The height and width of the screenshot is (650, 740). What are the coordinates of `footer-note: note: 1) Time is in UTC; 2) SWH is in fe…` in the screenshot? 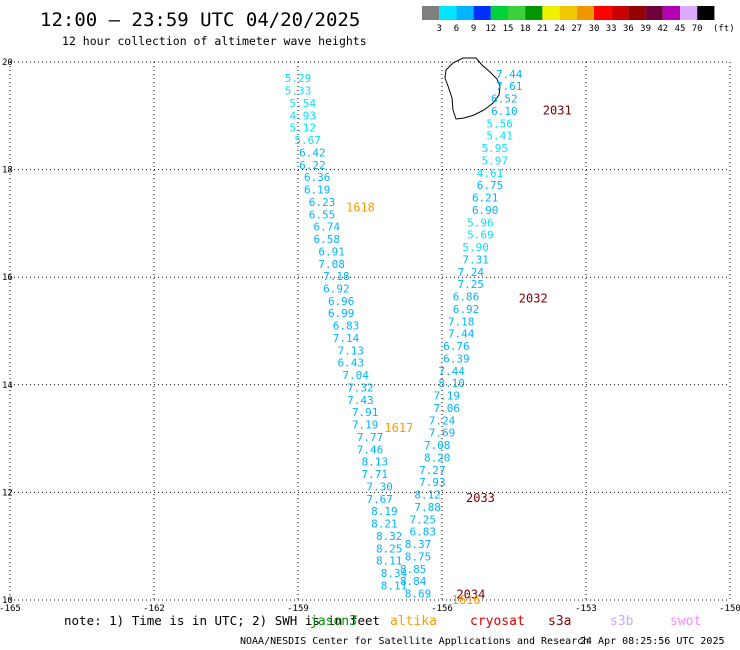 It's located at (222, 620).